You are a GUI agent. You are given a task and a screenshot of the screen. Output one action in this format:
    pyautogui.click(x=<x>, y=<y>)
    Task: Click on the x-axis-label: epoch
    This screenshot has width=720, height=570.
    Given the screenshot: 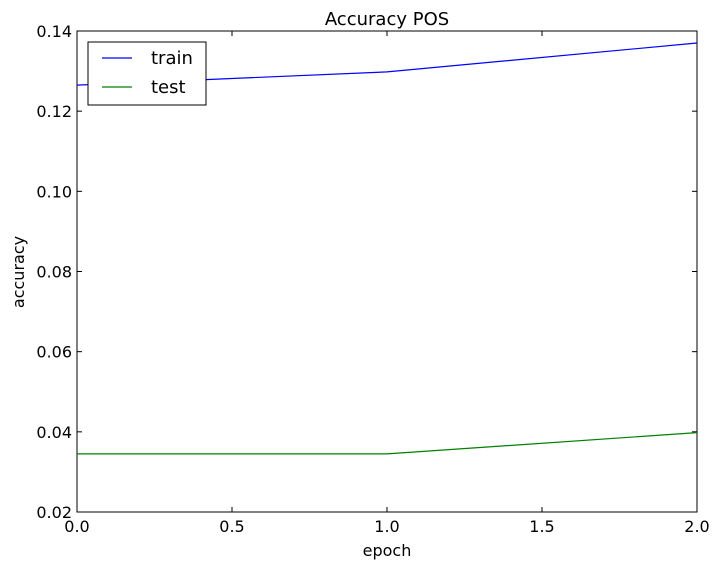 What is the action you would take?
    pyautogui.click(x=387, y=550)
    